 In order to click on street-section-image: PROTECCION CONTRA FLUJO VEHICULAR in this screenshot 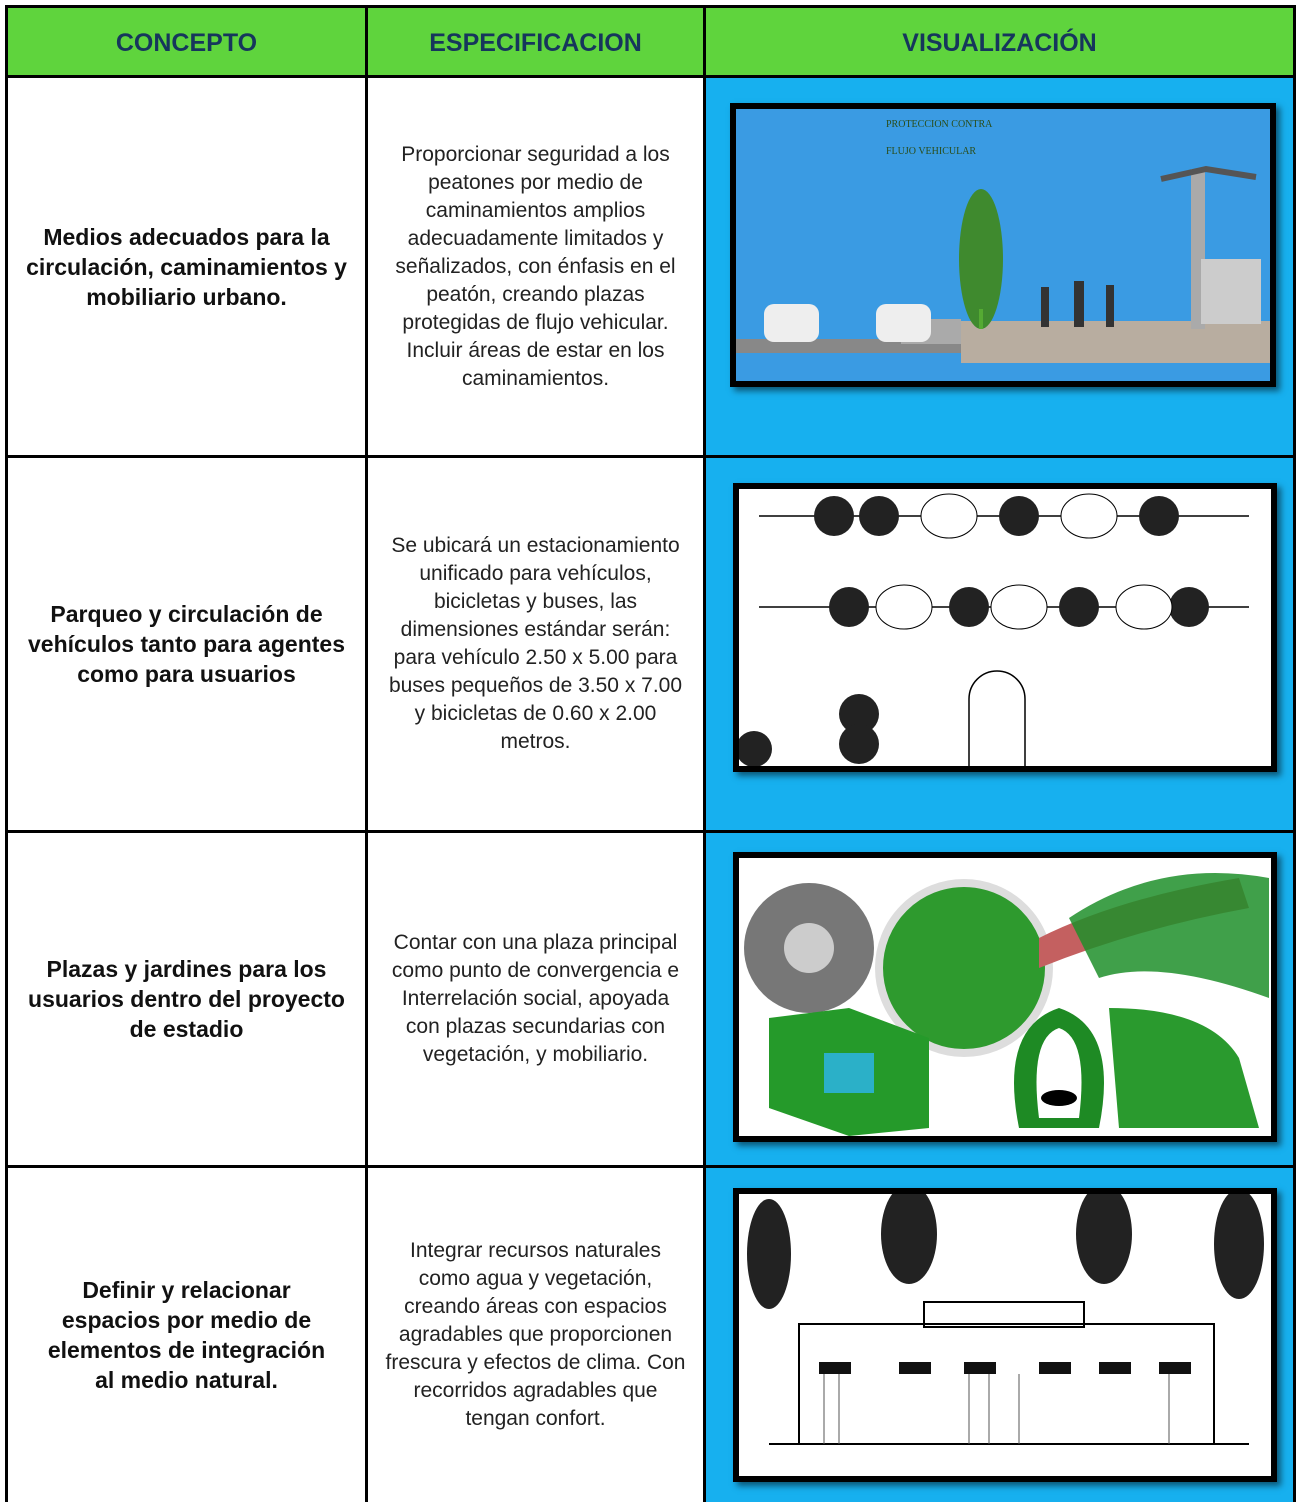, I will do `click(1003, 245)`.